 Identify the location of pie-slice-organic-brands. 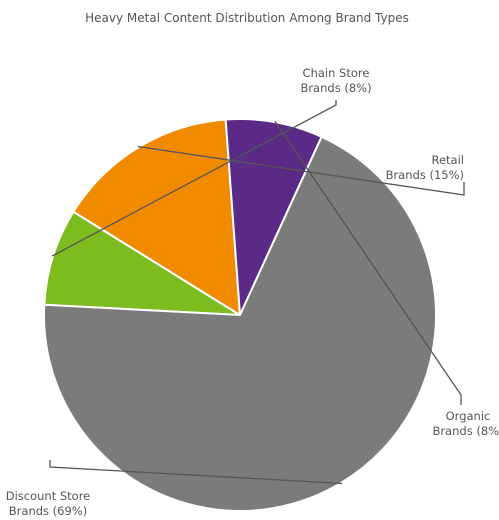
(273, 217).